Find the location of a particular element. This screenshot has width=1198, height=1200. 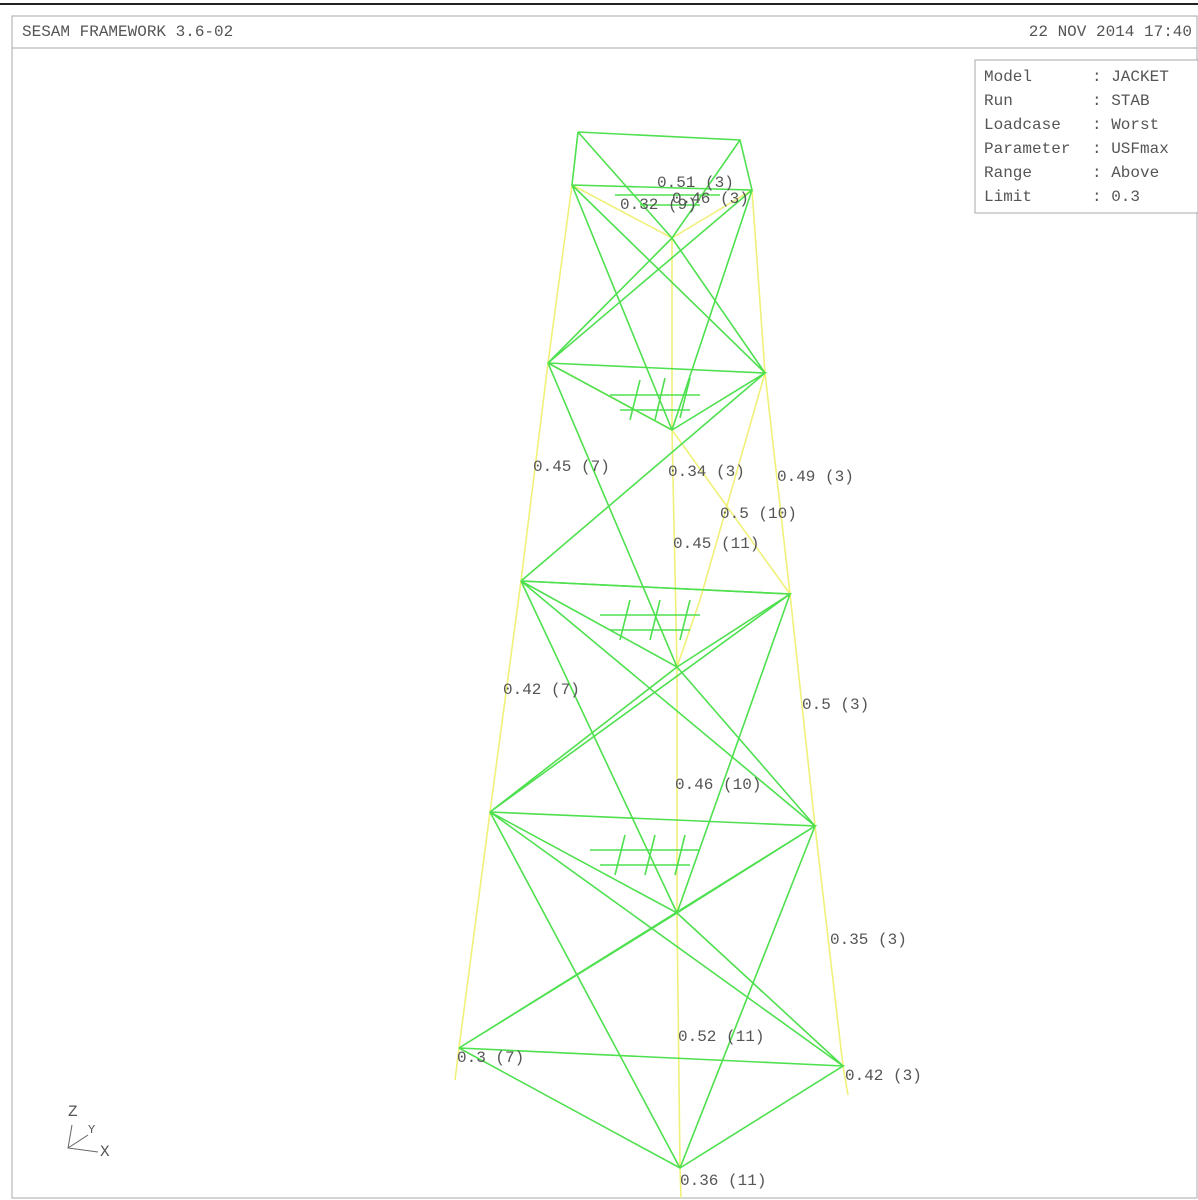

axis-label: Y is located at coordinates (91, 1130).